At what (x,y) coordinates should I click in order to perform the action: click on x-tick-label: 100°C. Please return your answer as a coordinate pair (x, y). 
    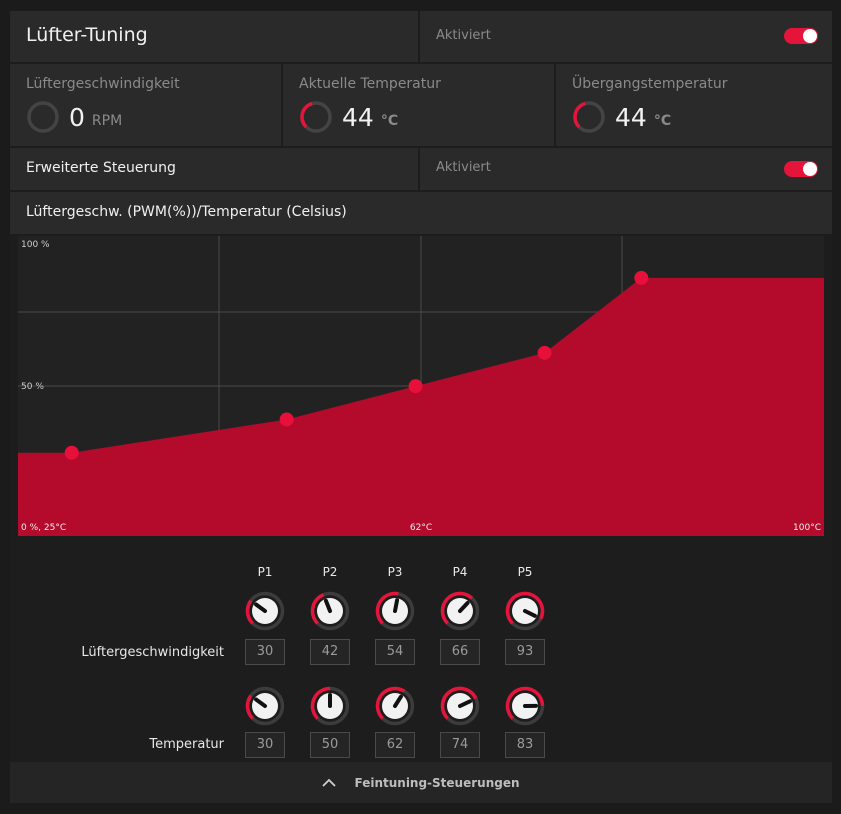
    Looking at the image, I should click on (807, 528).